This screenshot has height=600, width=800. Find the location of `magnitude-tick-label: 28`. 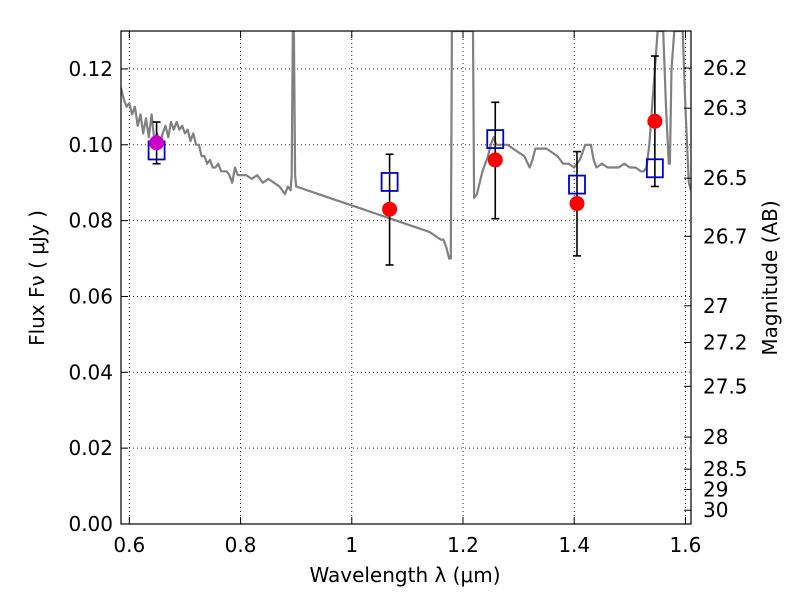

magnitude-tick-label: 28 is located at coordinates (715, 437).